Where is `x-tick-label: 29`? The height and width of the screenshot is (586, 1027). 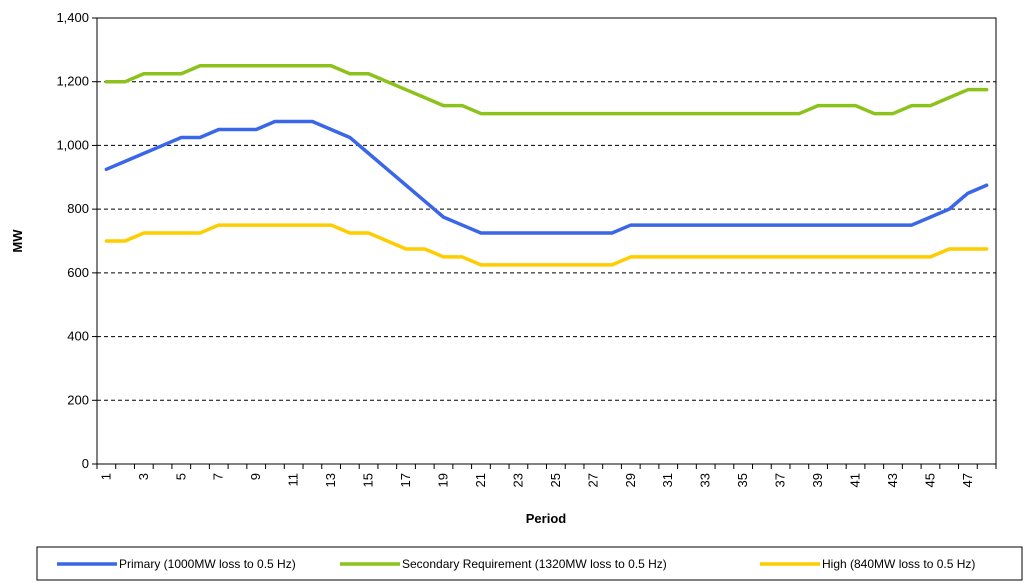
x-tick-label: 29 is located at coordinates (630, 480).